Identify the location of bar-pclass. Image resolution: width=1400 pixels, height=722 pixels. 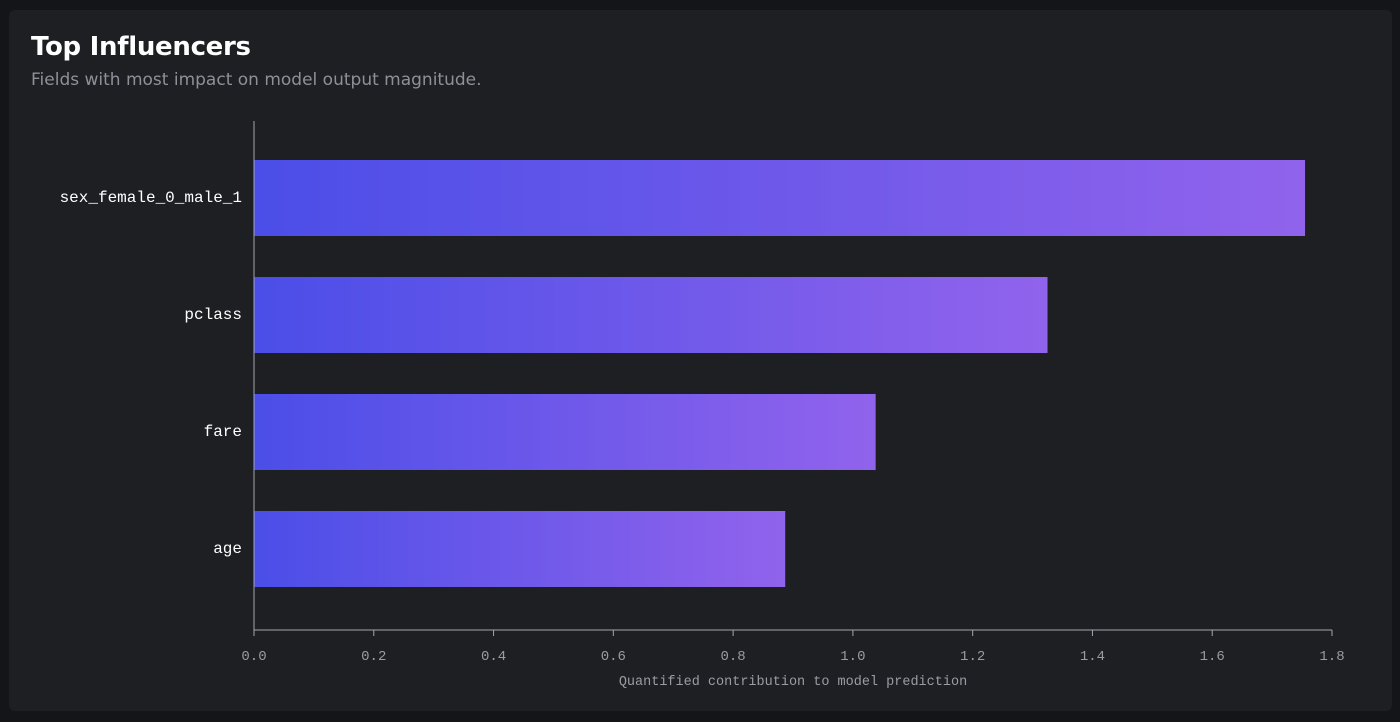
(651, 315).